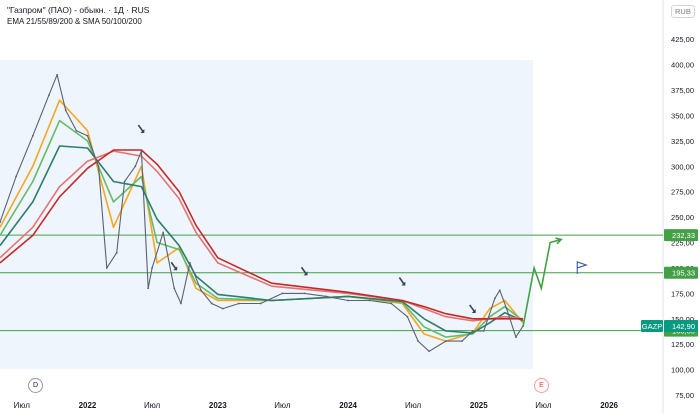 The width and height of the screenshot is (700, 418). I want to click on x-tick-label: 2026, so click(609, 405).